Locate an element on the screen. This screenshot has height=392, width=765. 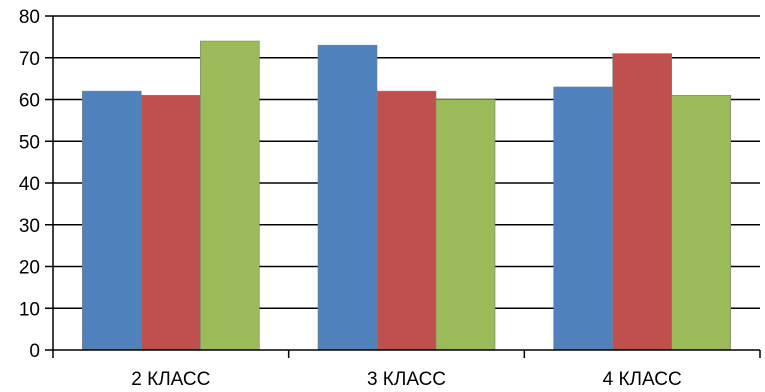
y-tick-label: 60 is located at coordinates (29, 101).